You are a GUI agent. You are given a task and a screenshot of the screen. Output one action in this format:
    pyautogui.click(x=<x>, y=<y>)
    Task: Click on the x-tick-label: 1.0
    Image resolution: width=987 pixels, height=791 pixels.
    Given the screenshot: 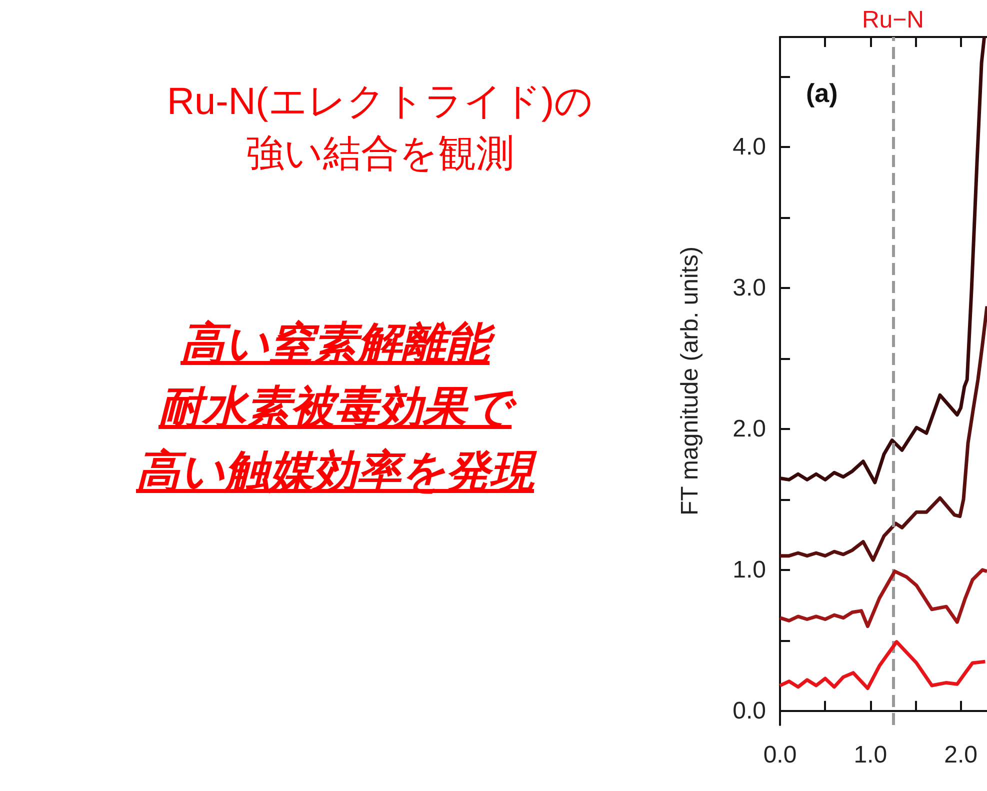 What is the action you would take?
    pyautogui.click(x=871, y=755)
    